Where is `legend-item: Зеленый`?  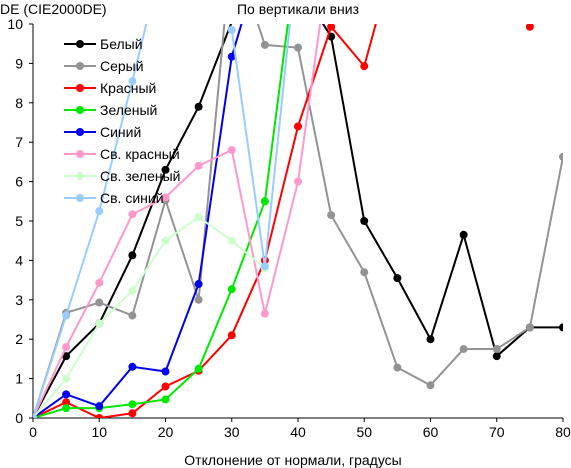 legend-item: Зеленый is located at coordinates (110, 110).